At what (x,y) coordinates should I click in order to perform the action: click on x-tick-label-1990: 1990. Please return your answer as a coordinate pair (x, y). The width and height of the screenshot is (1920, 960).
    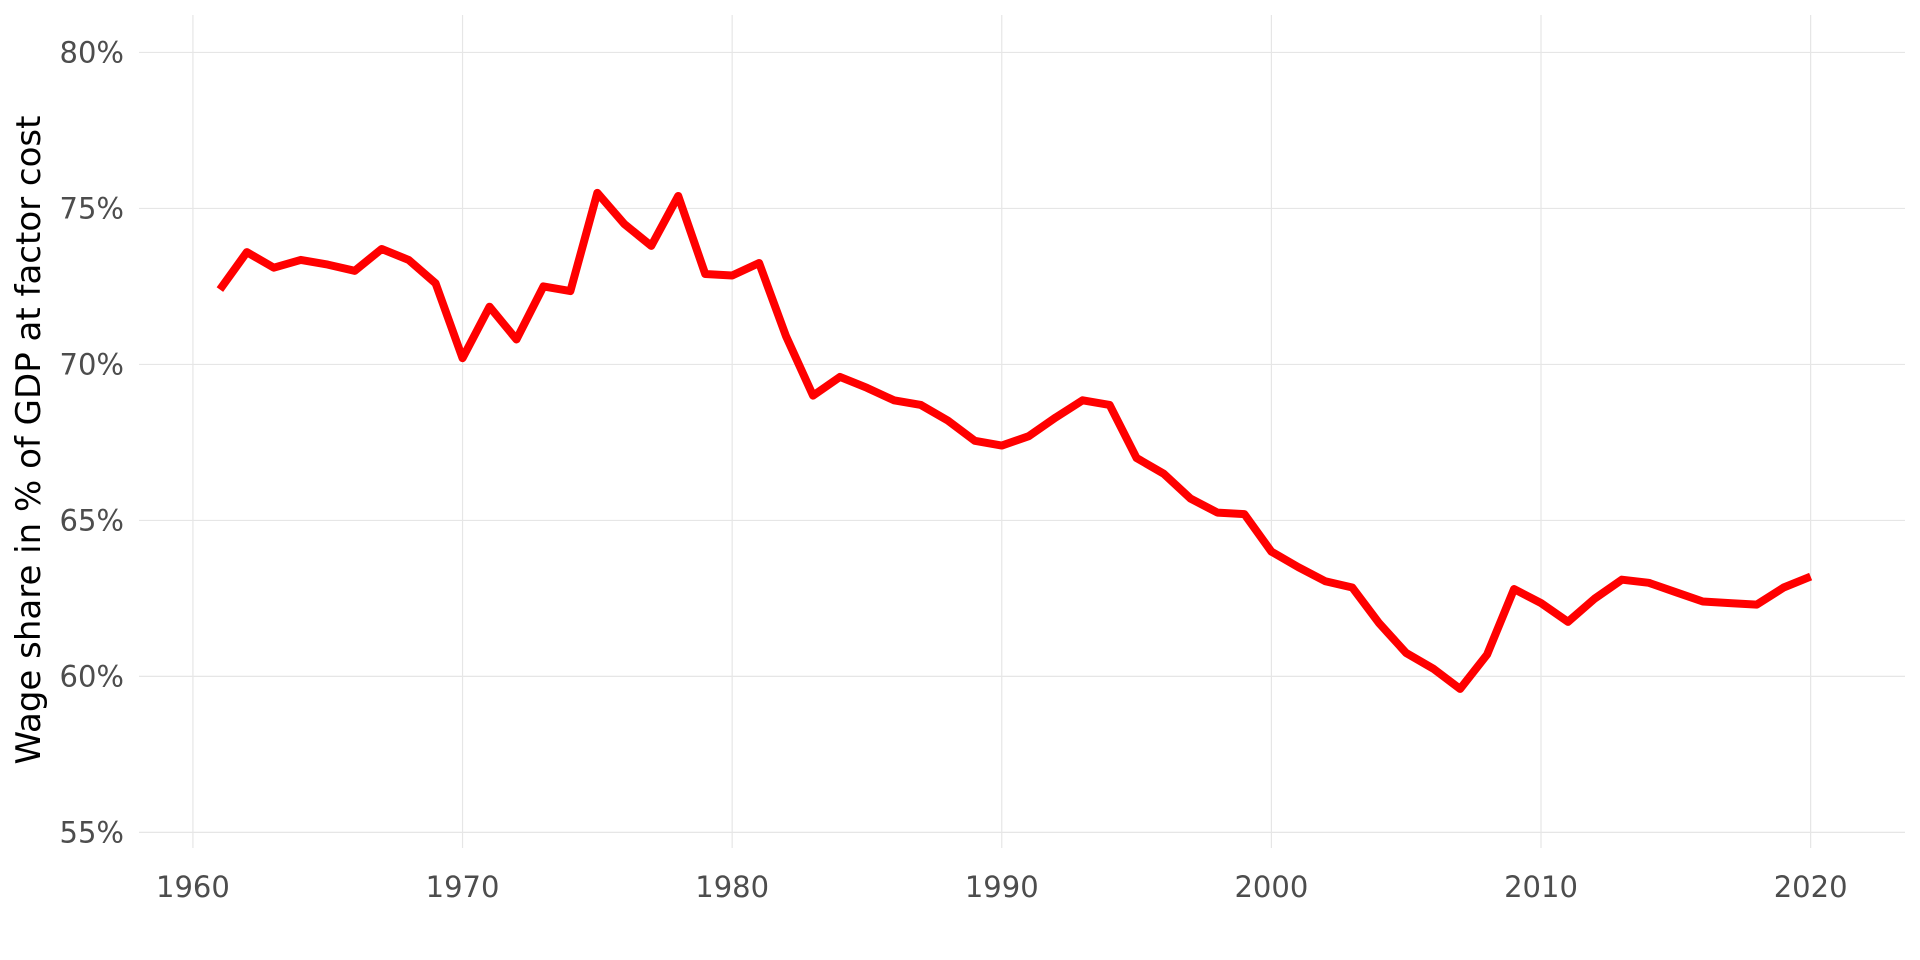
    Looking at the image, I should click on (1002, 887).